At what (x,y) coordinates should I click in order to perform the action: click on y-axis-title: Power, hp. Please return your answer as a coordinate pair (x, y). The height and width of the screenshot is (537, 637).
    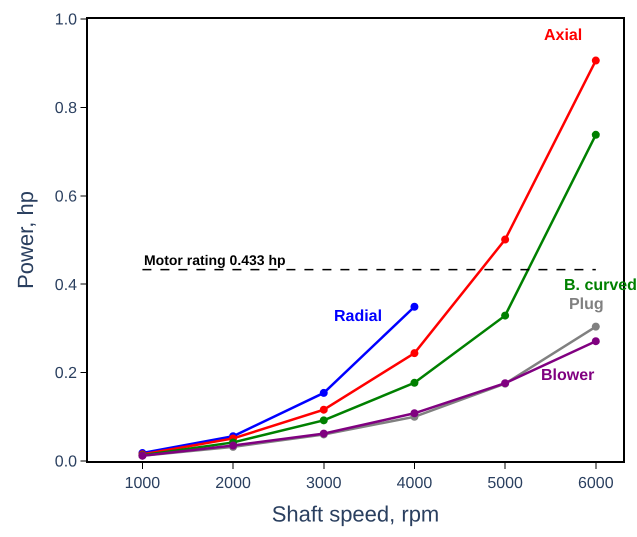
    Looking at the image, I should click on (25, 240).